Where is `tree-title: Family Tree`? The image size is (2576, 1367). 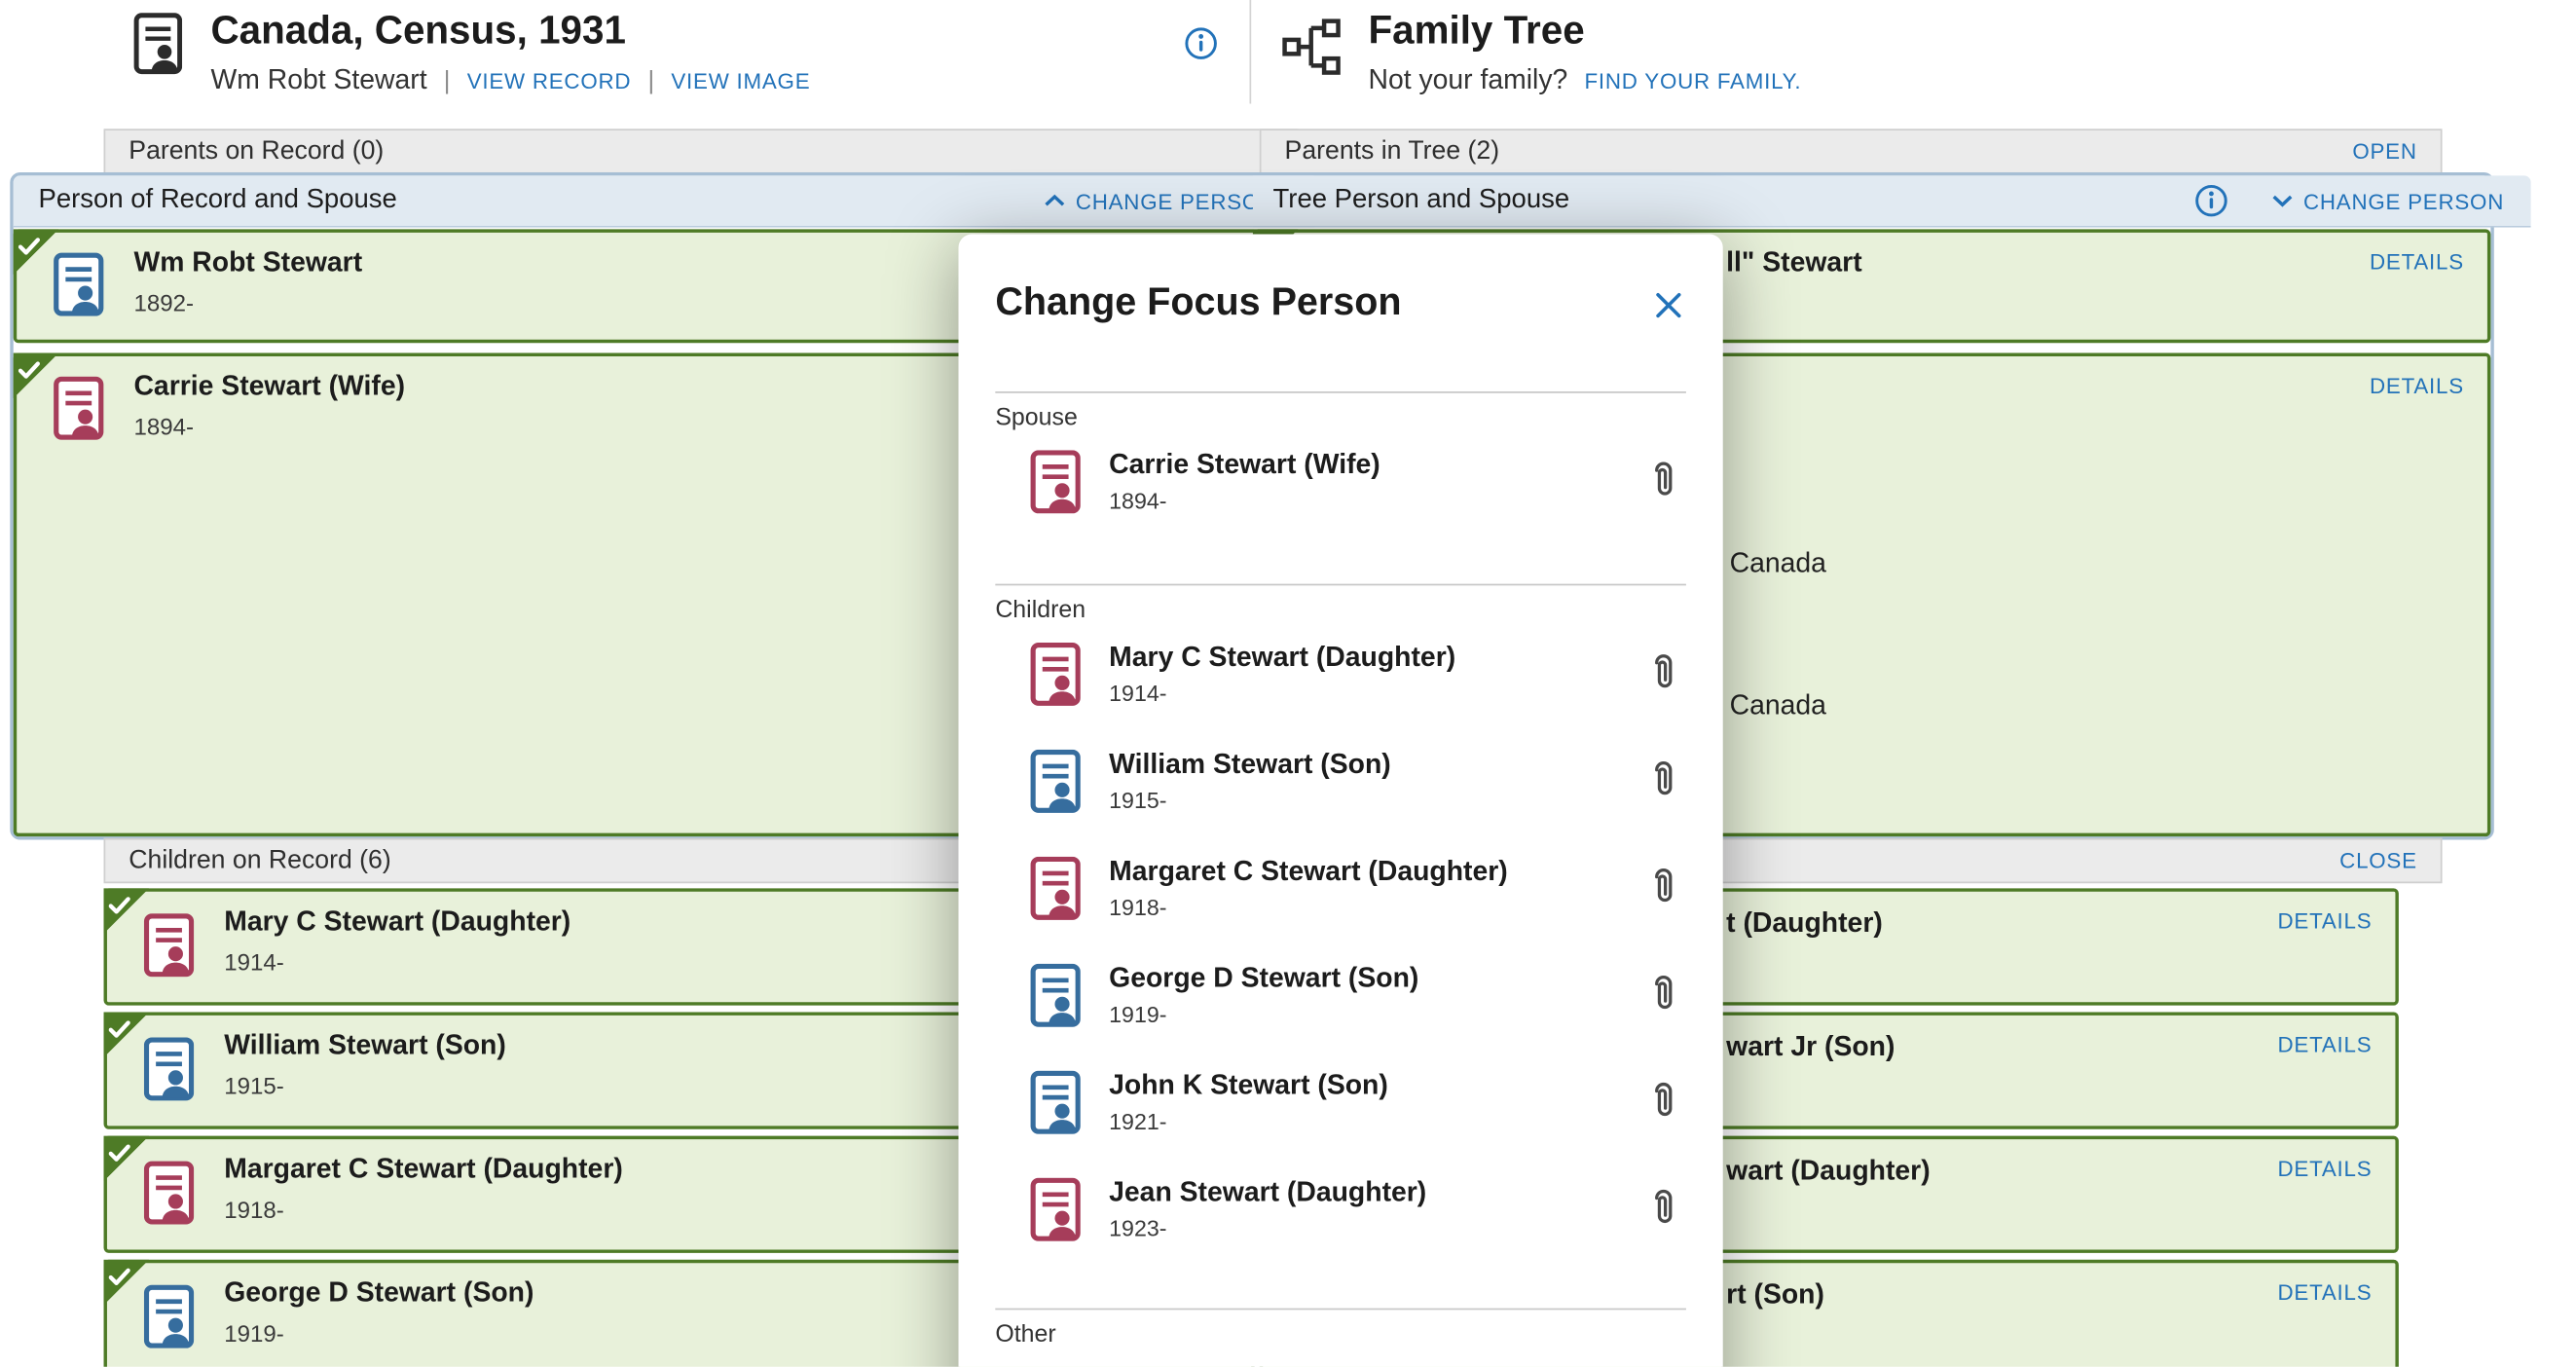
tree-title: Family Tree is located at coordinates (1476, 31).